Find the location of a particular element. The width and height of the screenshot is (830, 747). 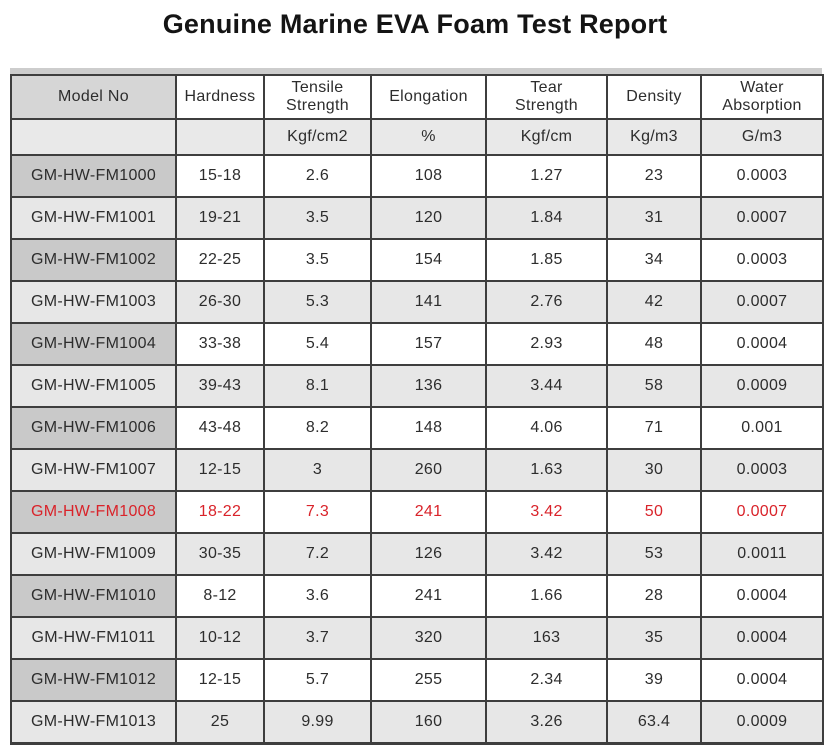

cell-elongation: 157 is located at coordinates (428, 344).